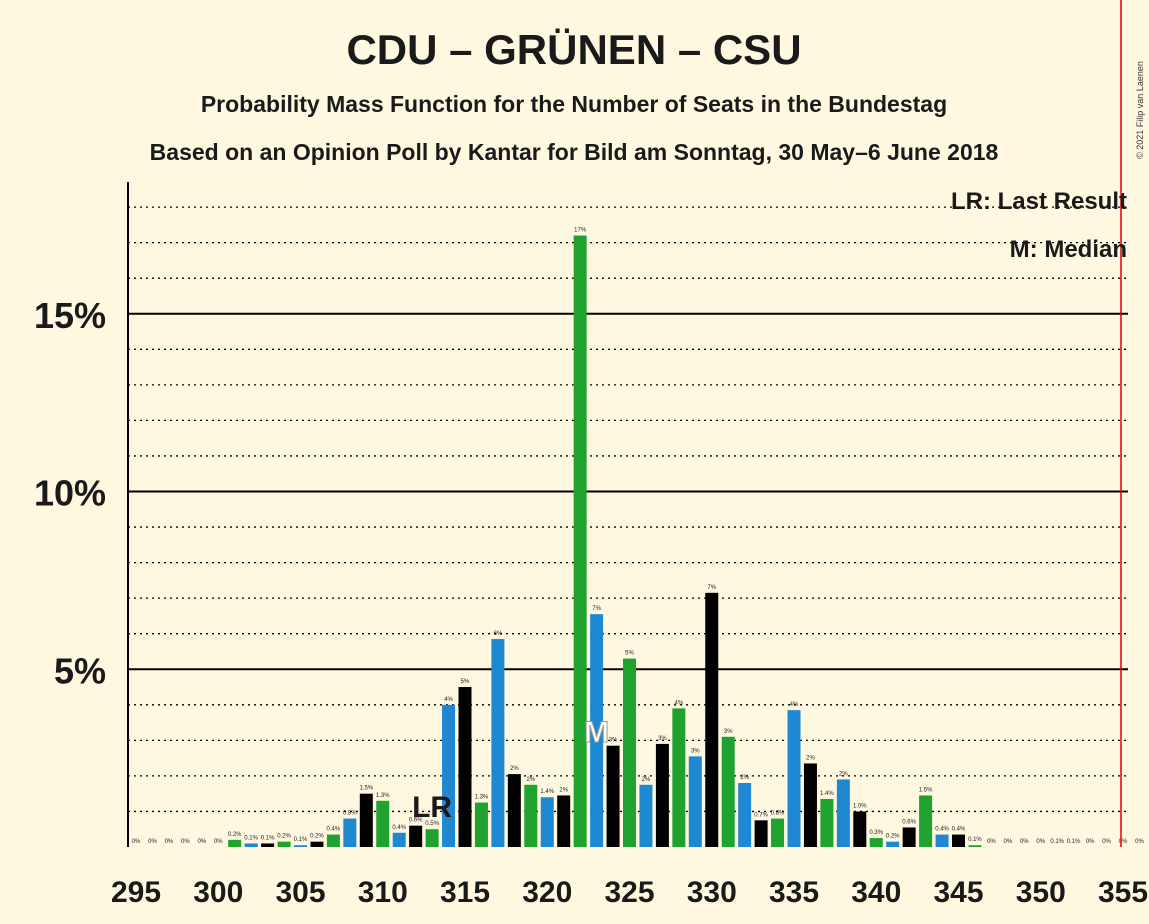  What do you see at coordinates (761, 815) in the screenshot?
I see `bar-value-label: 0.7%` at bounding box center [761, 815].